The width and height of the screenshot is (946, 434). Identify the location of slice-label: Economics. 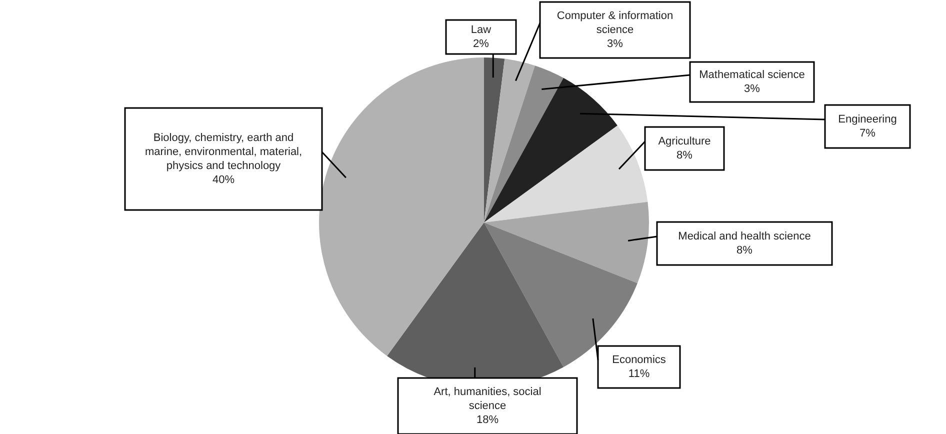
(639, 360).